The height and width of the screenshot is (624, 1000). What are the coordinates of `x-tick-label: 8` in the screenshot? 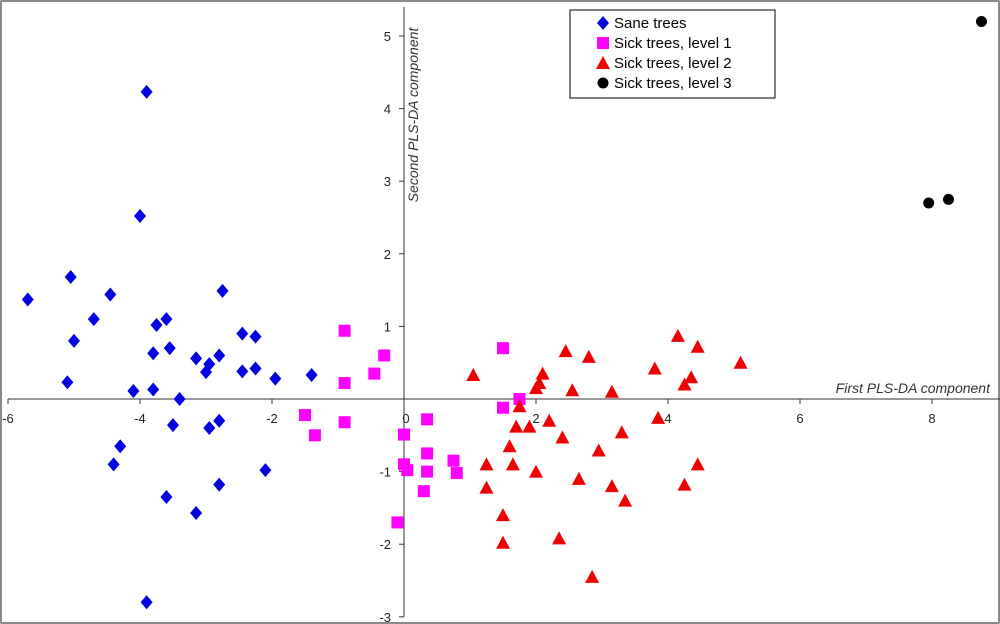 It's located at (931, 418).